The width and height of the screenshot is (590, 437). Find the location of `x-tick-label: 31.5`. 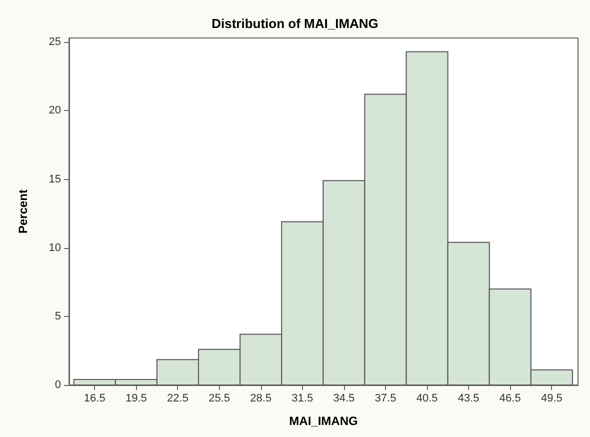

x-tick-label: 31.5 is located at coordinates (303, 398).